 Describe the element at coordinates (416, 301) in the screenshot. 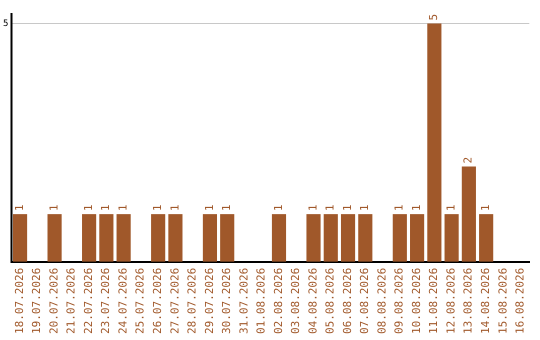

I see `x-tick-label: 10.08.2026` at that location.